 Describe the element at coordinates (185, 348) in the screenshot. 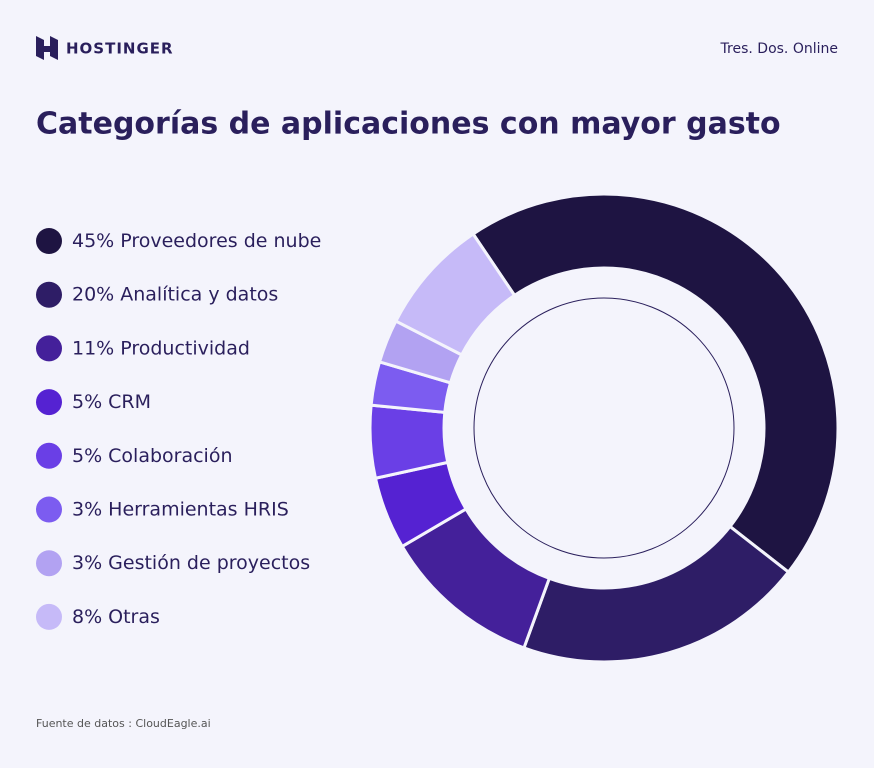

I see `legend-name: Productividad` at that location.